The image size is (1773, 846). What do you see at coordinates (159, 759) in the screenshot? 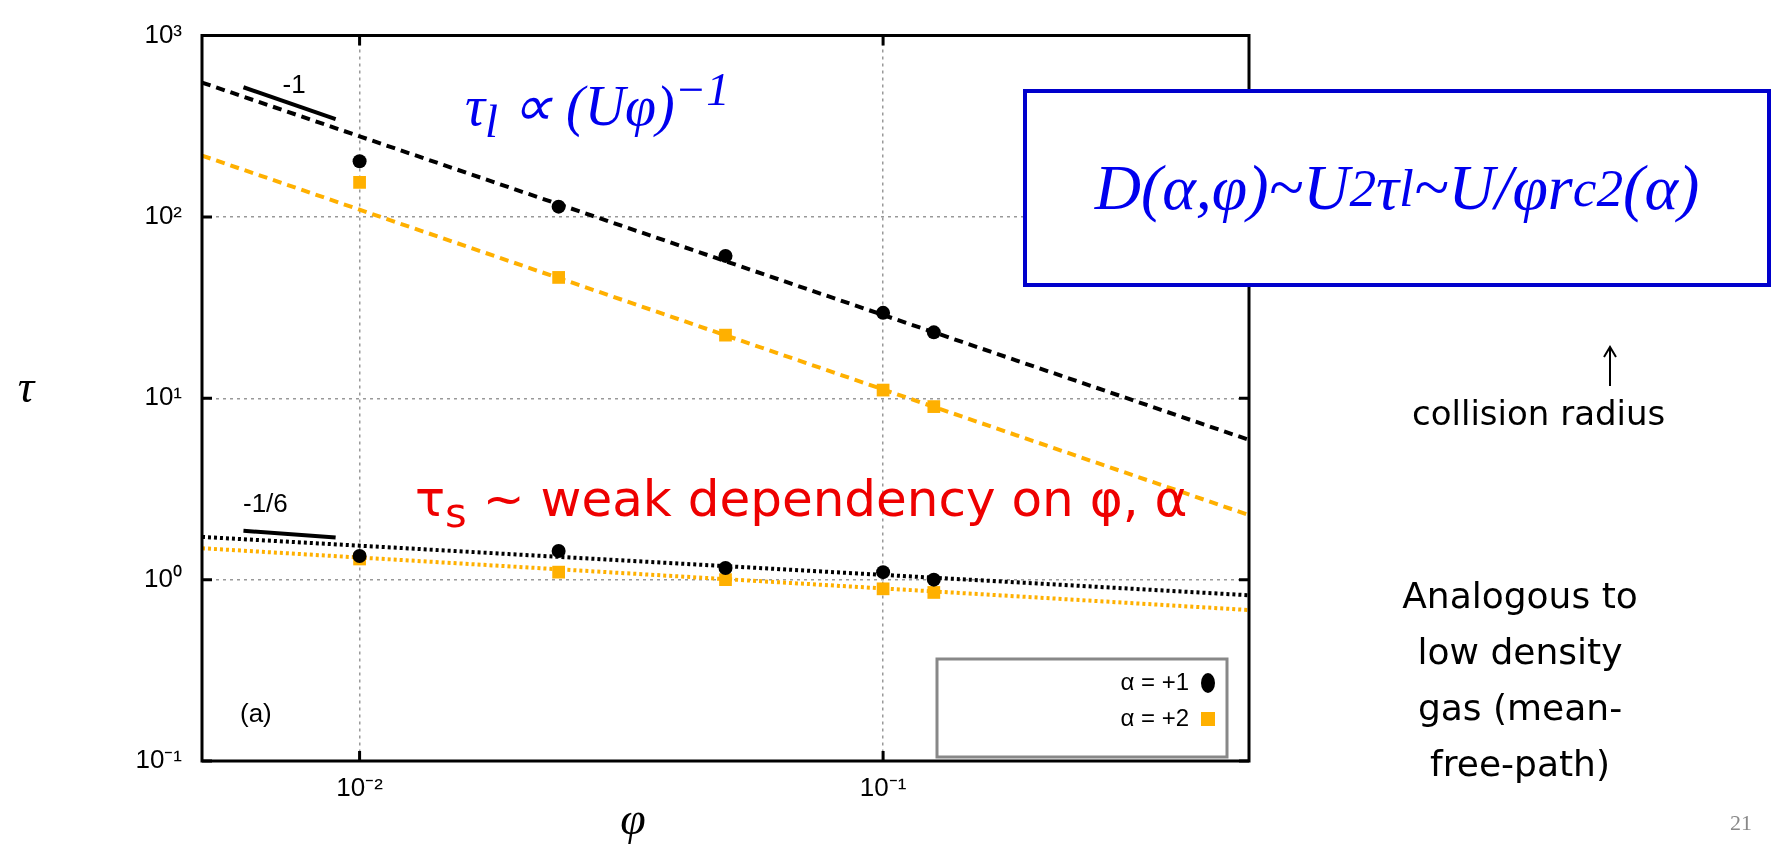
I see `y-tick-label: 10⁻¹` at bounding box center [159, 759].